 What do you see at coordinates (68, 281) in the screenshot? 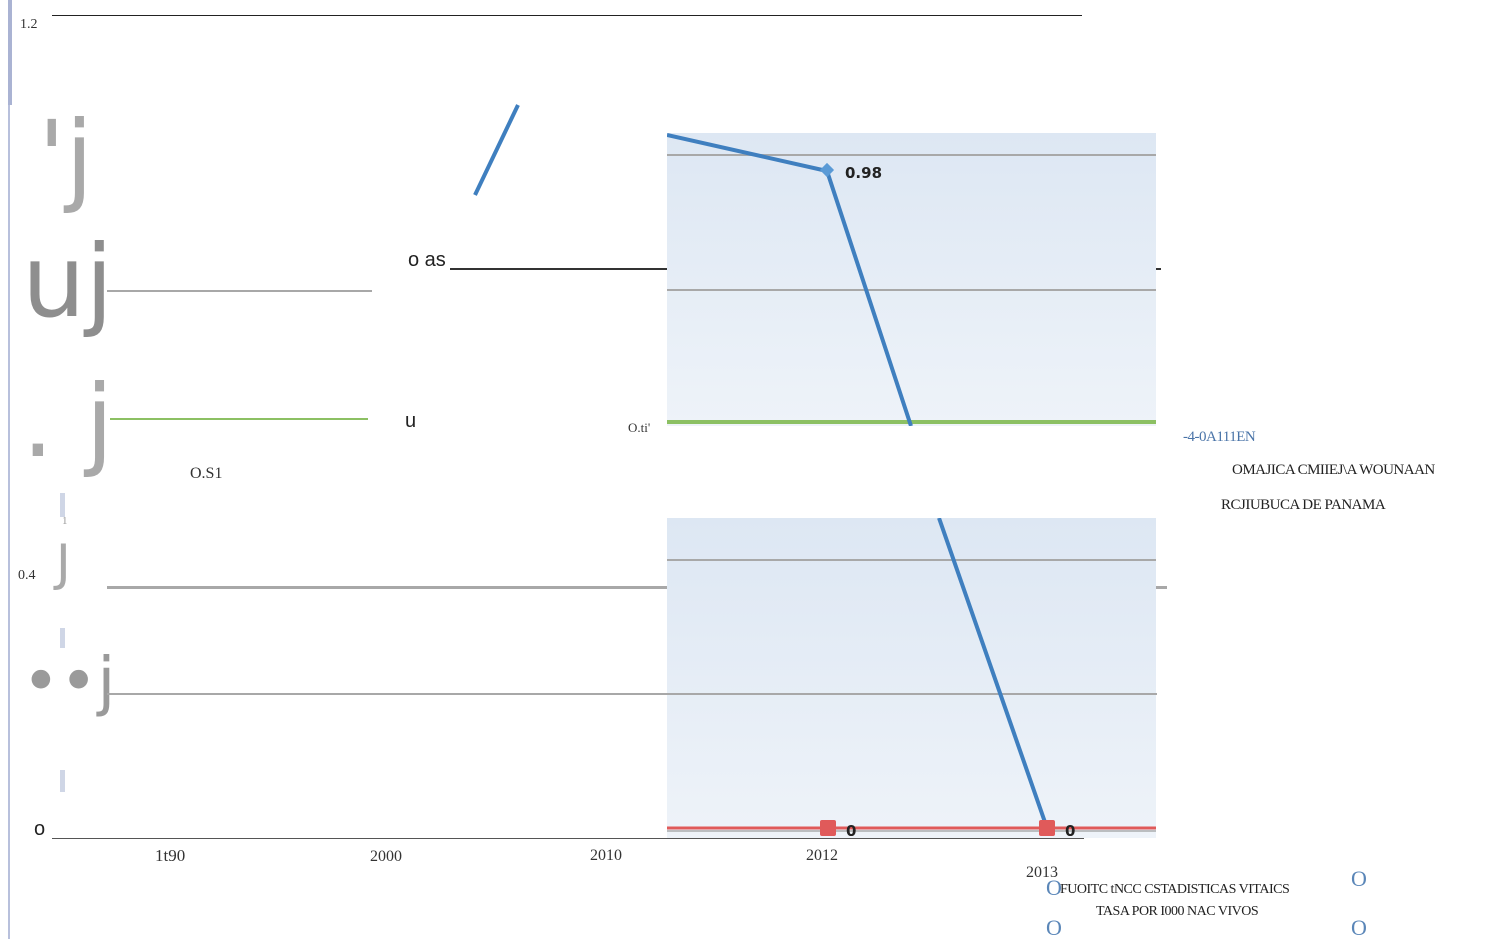
I see `glyph-2: uj` at bounding box center [68, 281].